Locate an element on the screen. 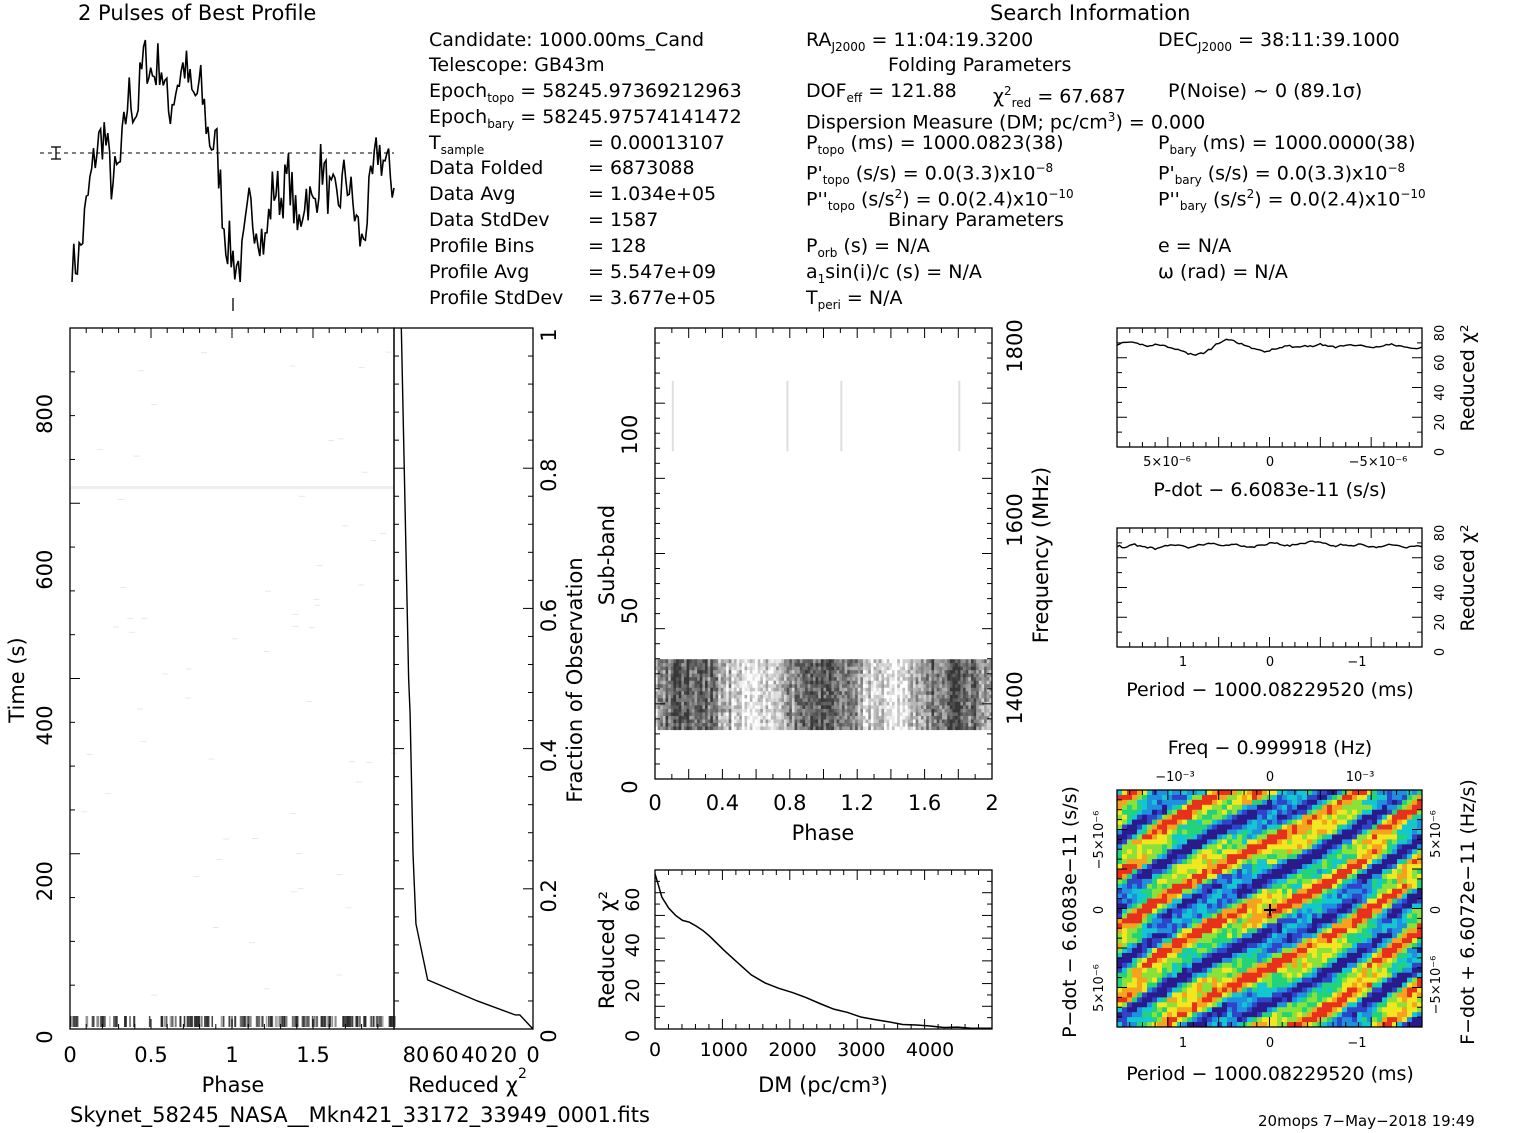 The height and width of the screenshot is (1133, 1517). y2-tick-label: 60 is located at coordinates (1440, 562).